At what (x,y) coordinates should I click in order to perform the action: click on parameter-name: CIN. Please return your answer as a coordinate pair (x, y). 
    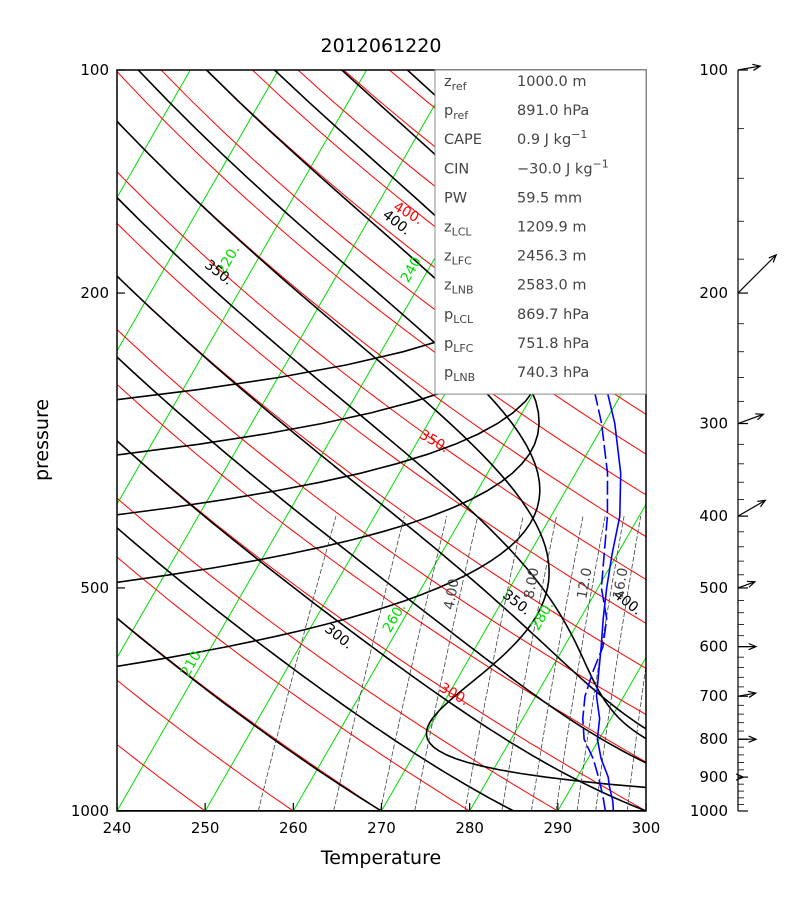
    Looking at the image, I should click on (456, 169).